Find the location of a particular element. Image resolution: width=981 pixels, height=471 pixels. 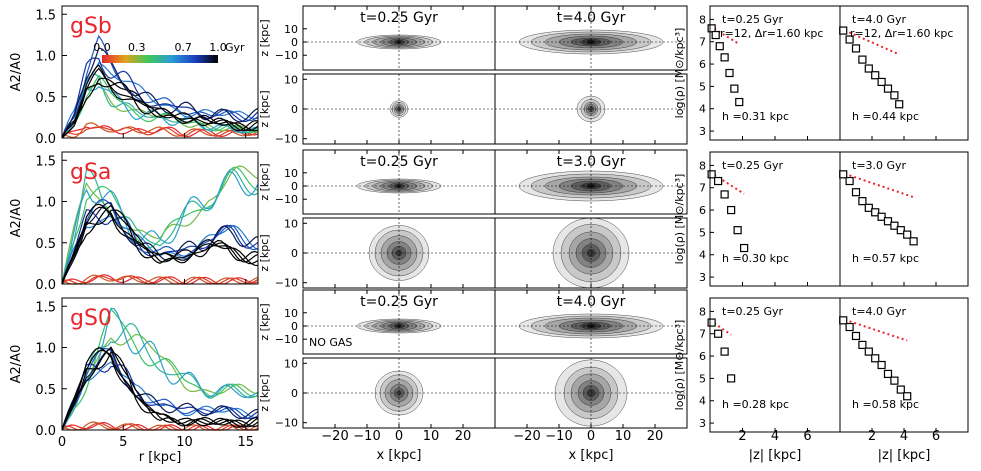

left-xlabel: r [kpc] is located at coordinates (160, 457).